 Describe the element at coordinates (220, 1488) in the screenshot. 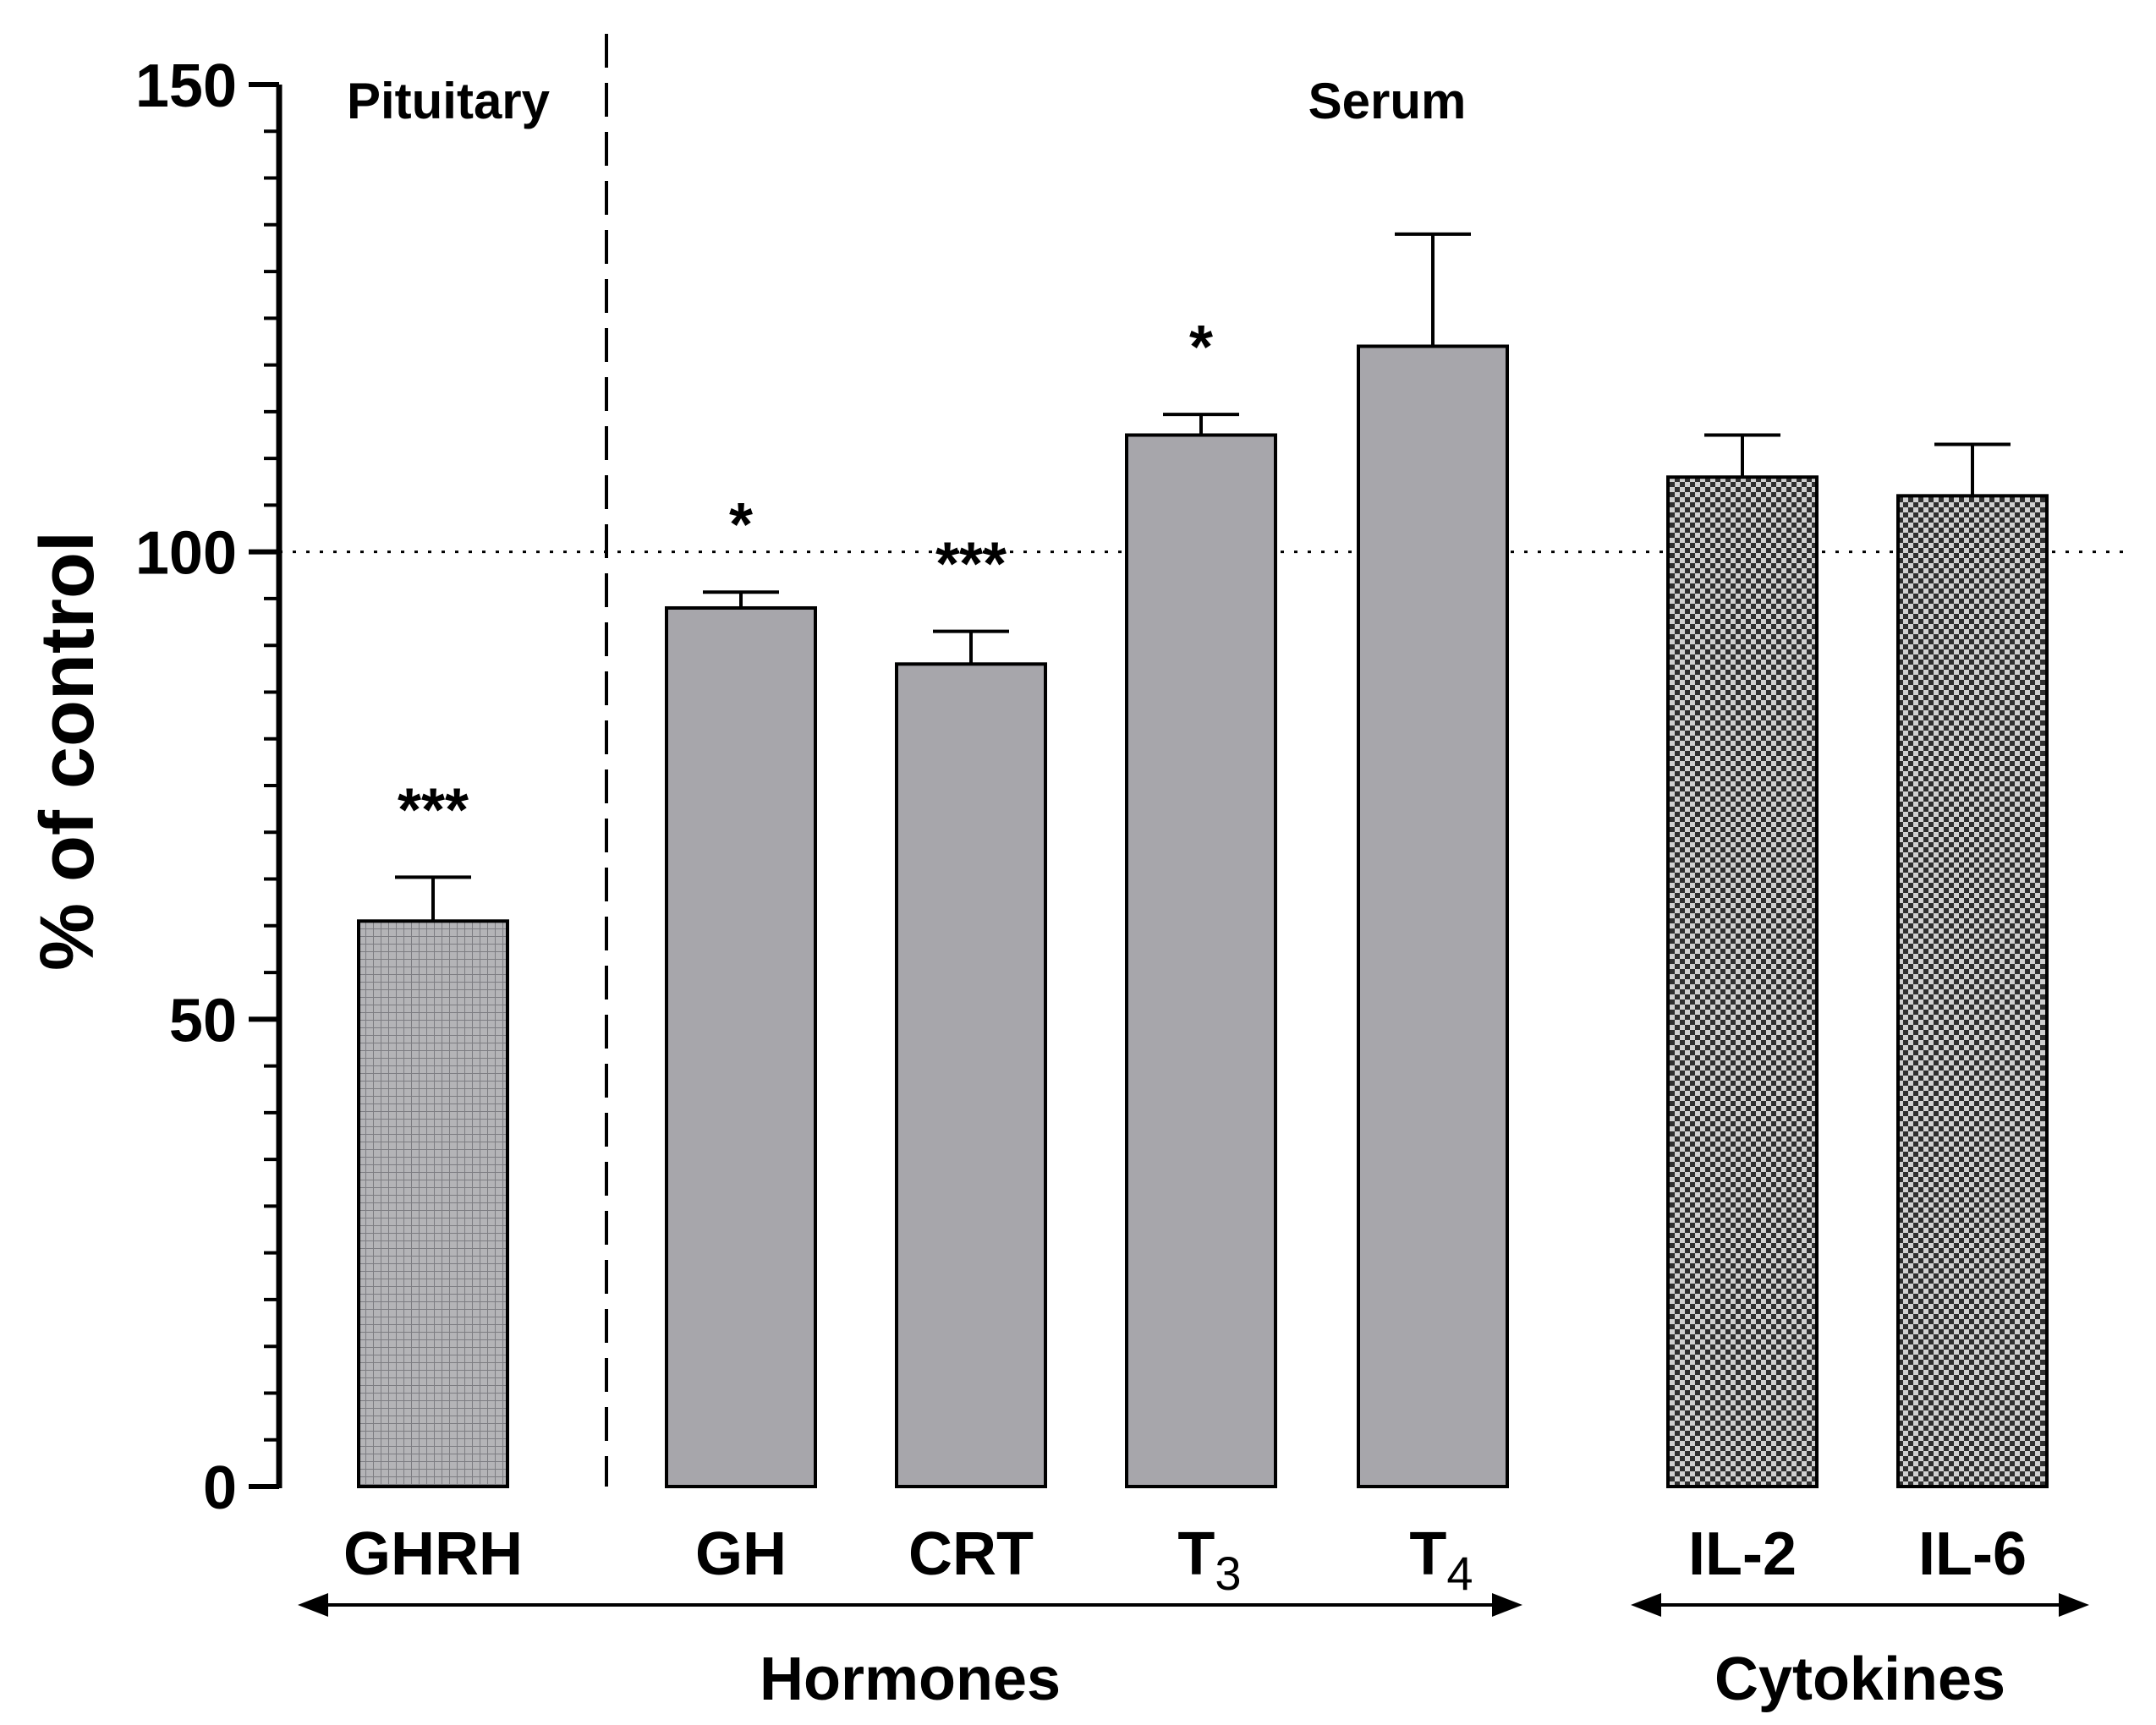

I see `y-tick-label: 0` at that location.